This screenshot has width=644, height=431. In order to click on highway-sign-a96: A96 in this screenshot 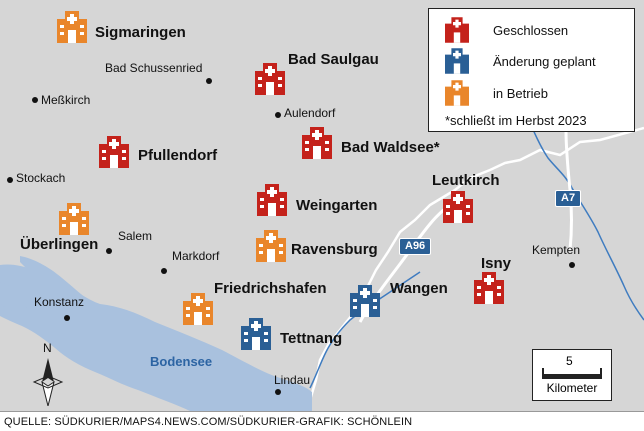, I will do `click(415, 246)`.